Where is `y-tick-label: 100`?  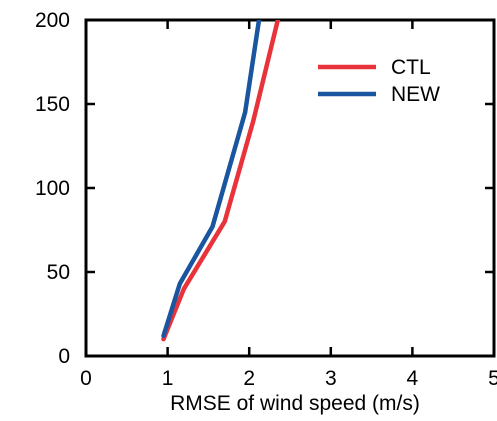
y-tick-label: 100 is located at coordinates (52, 188).